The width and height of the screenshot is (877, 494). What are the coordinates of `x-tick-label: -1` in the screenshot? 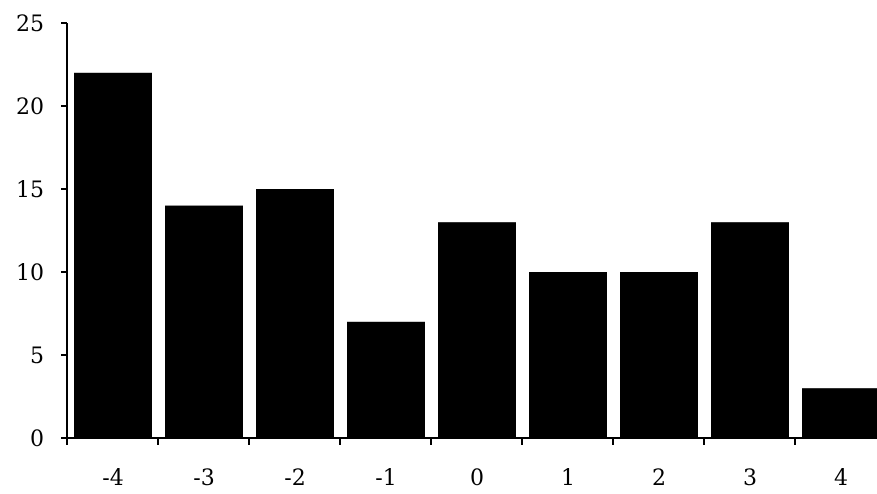 It's located at (385, 478).